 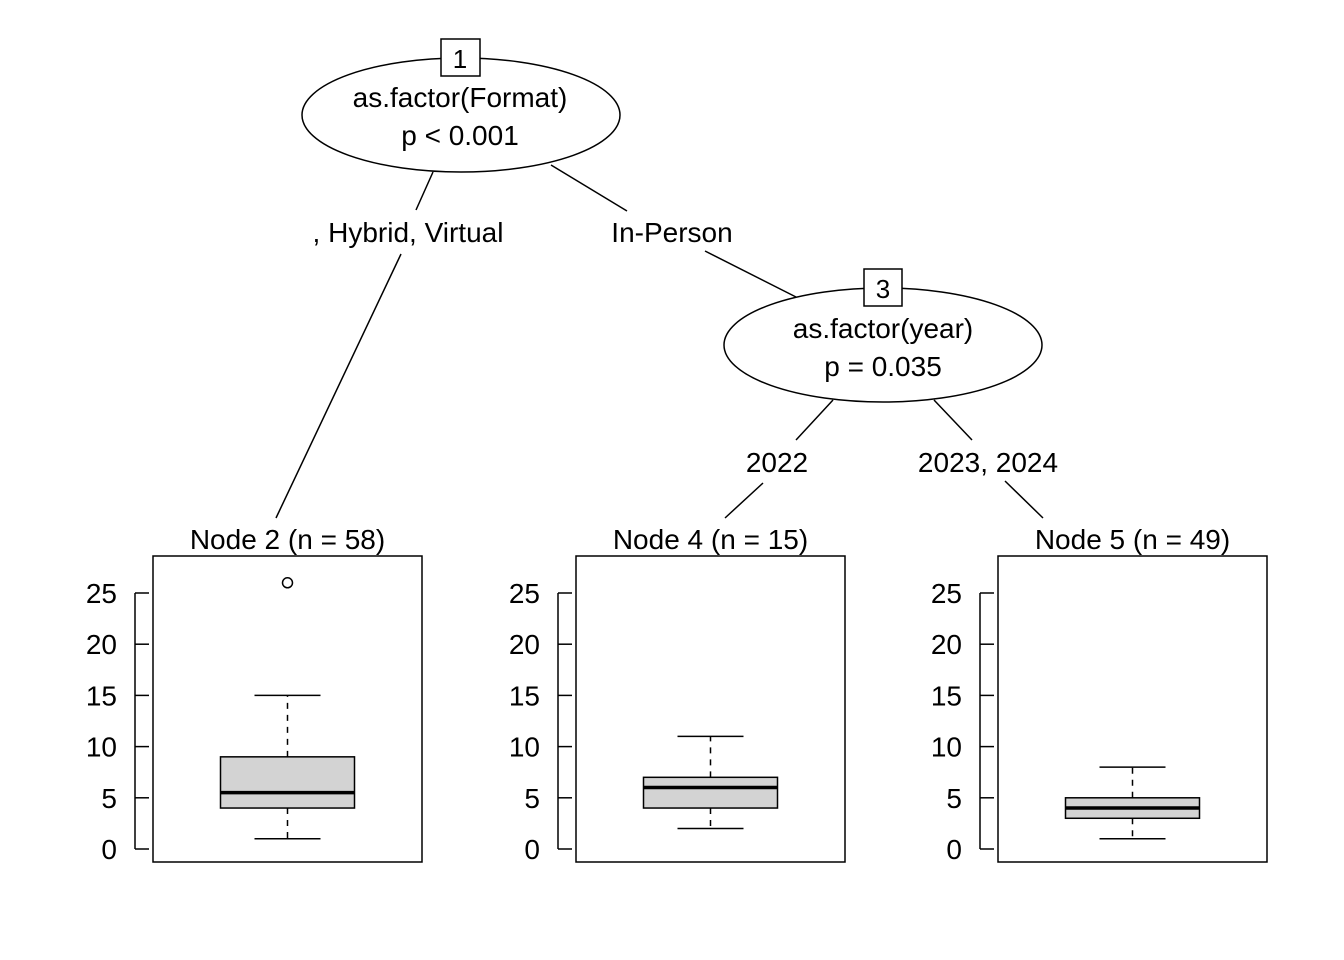 I want to click on split-node-3: 3 as.factor(year) p = 0.035, so click(x=883, y=335).